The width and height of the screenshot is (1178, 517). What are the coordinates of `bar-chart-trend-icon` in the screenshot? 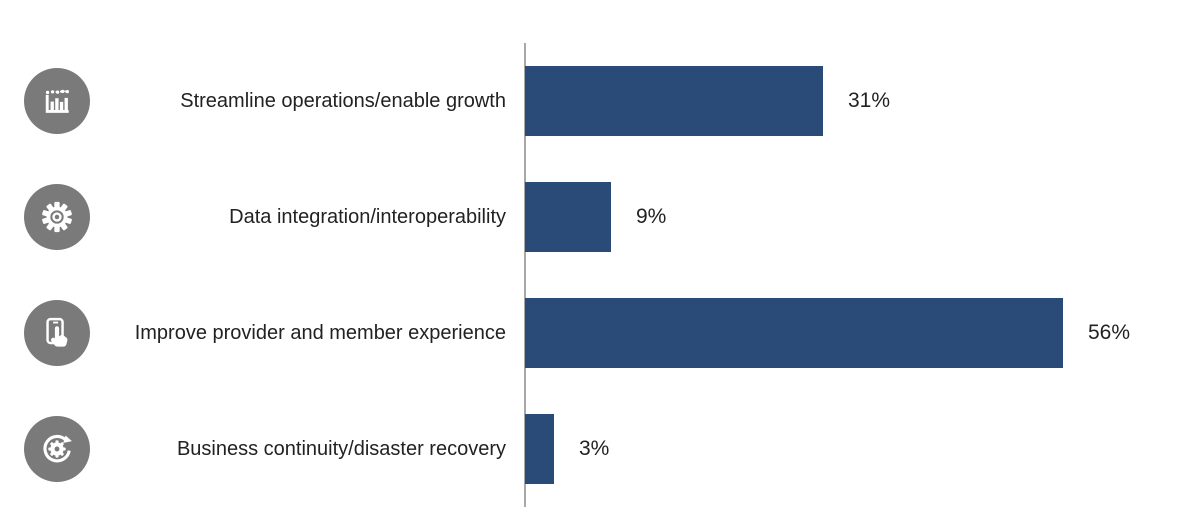 It's located at (57, 101).